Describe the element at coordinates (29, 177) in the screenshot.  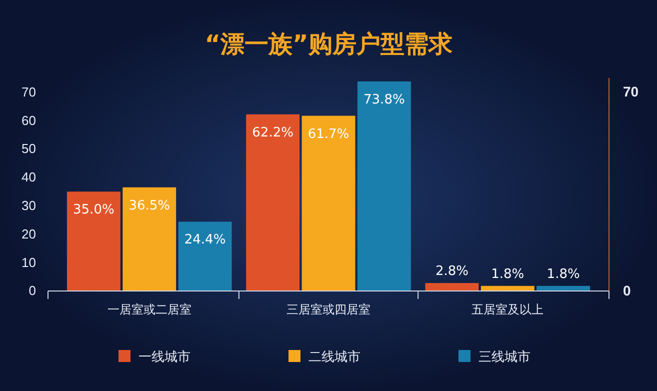
I see `y-tick-label: 40` at that location.